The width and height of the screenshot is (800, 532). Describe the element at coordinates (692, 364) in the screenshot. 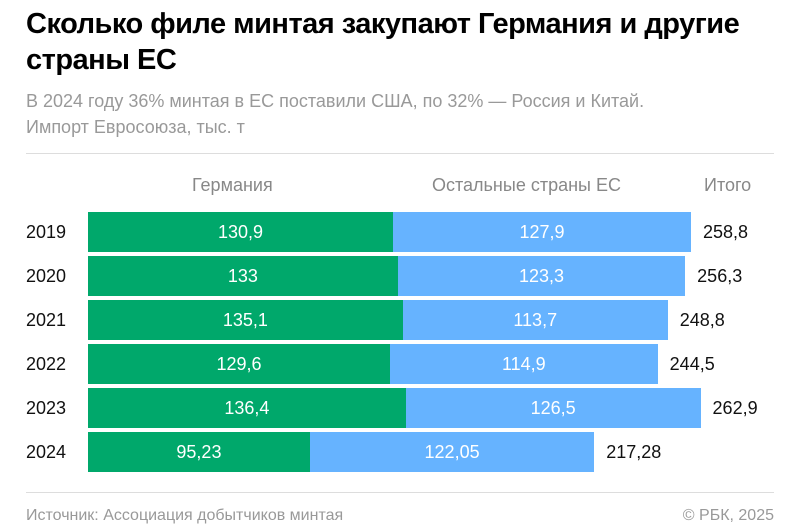

I see `total-label: 244,5` at that location.